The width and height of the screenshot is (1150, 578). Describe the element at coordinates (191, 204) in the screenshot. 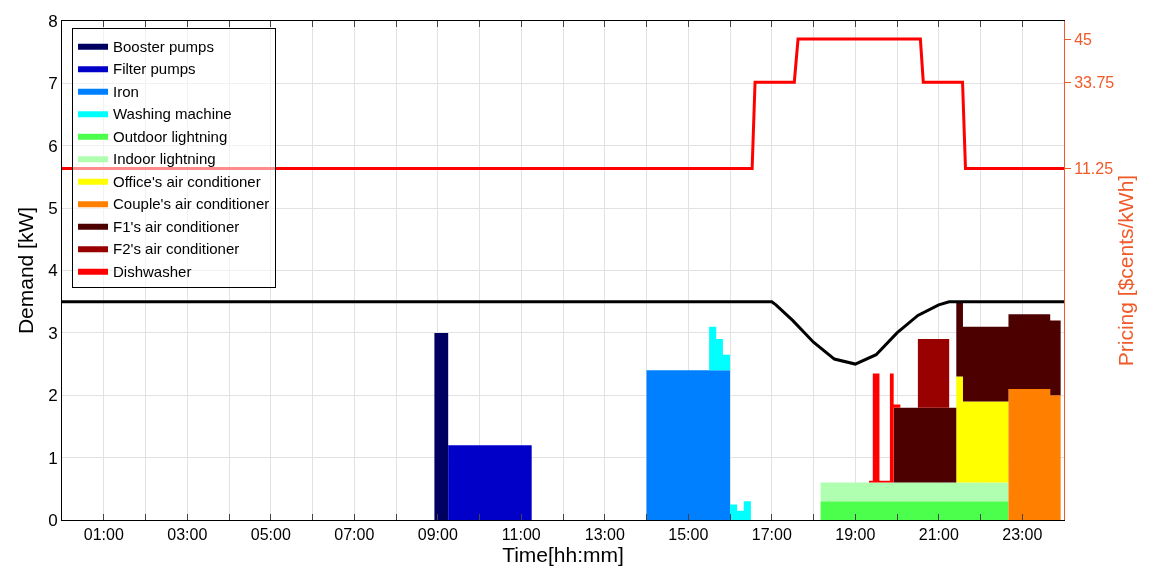

I see `legend-label: Couple's air conditioner` at that location.